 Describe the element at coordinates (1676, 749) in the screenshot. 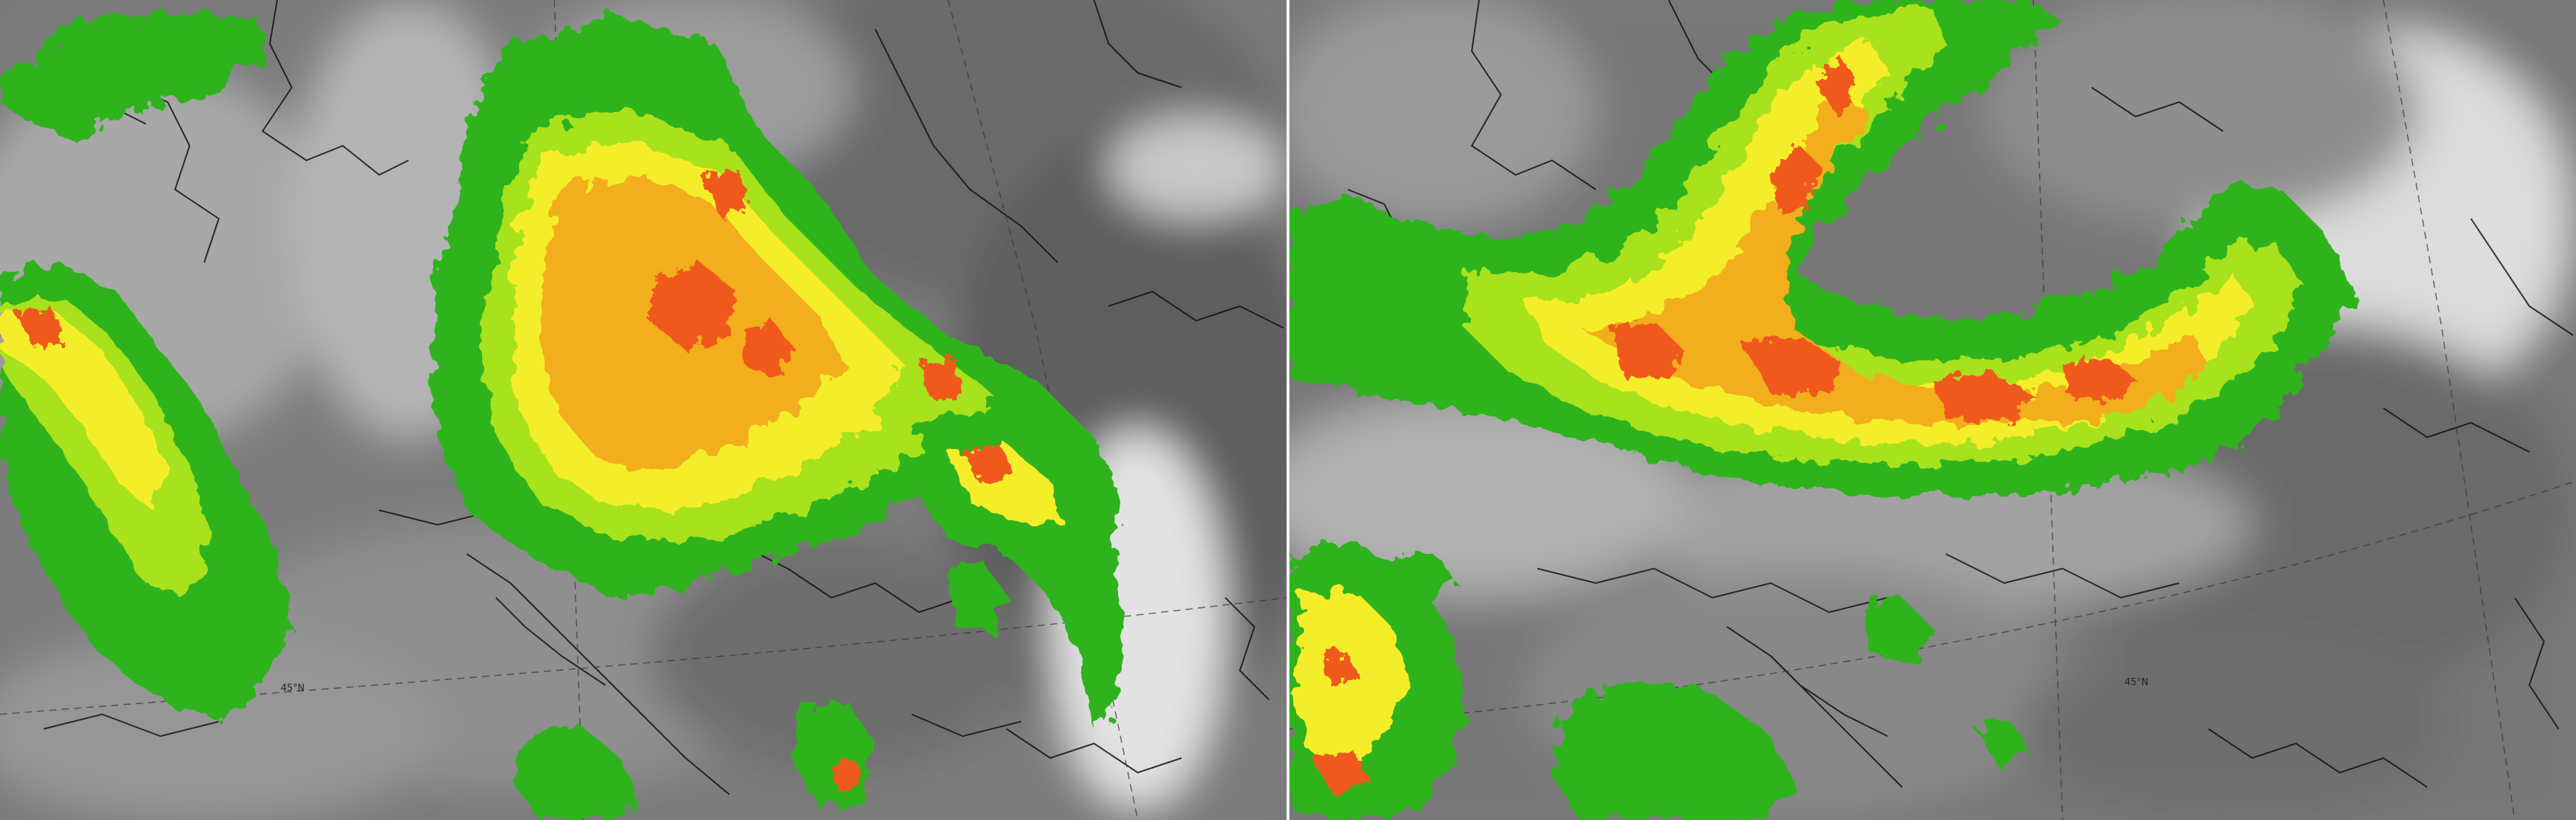

I see `right-south-cells-center` at that location.